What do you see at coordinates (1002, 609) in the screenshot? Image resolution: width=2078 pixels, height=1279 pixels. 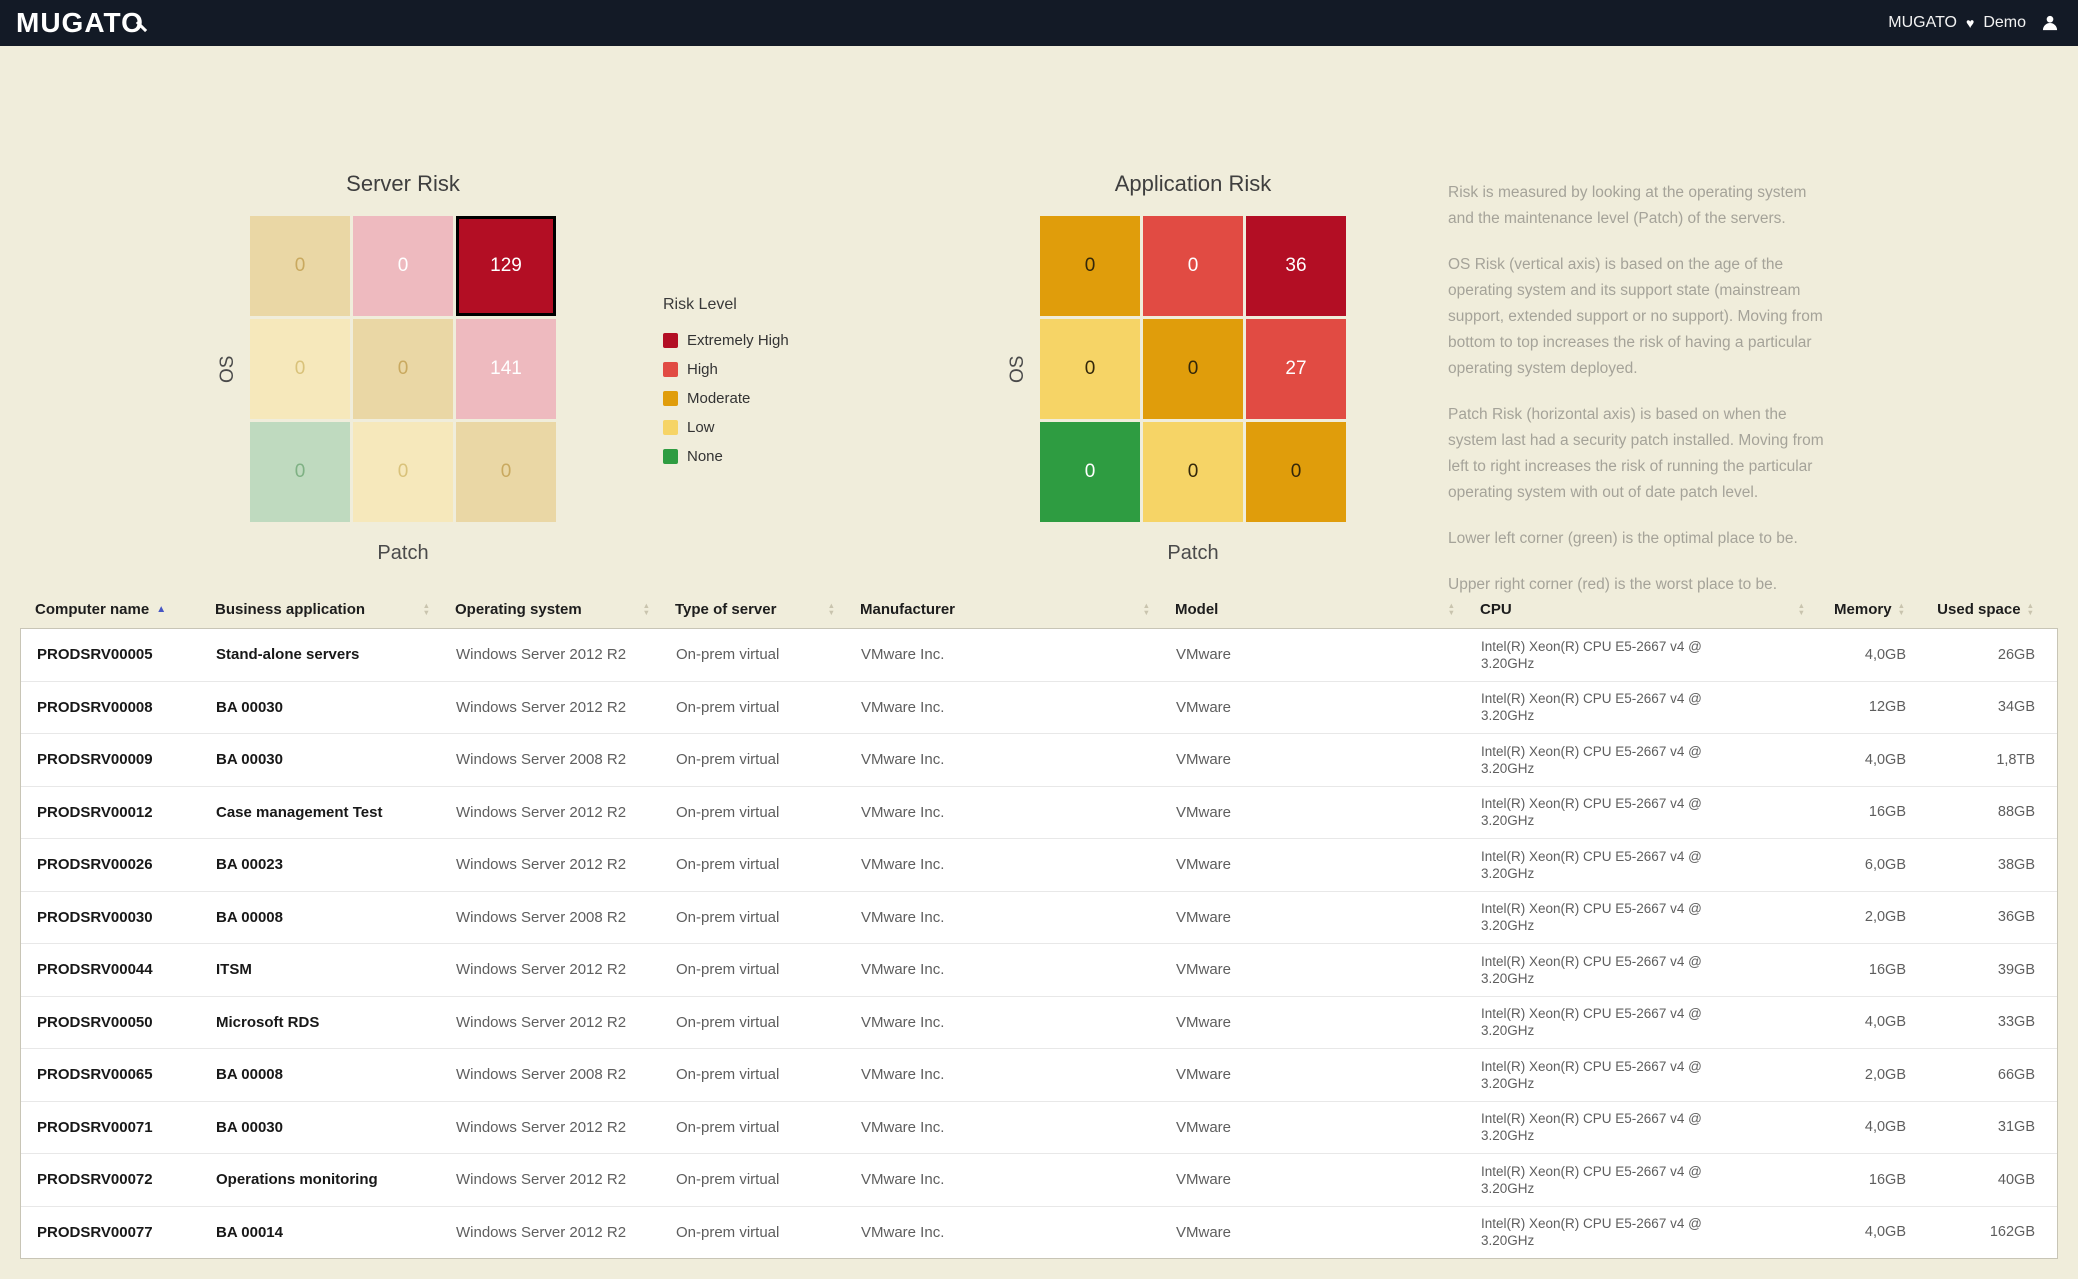 I see `column-header: Manufacturer ▲ ▼` at bounding box center [1002, 609].